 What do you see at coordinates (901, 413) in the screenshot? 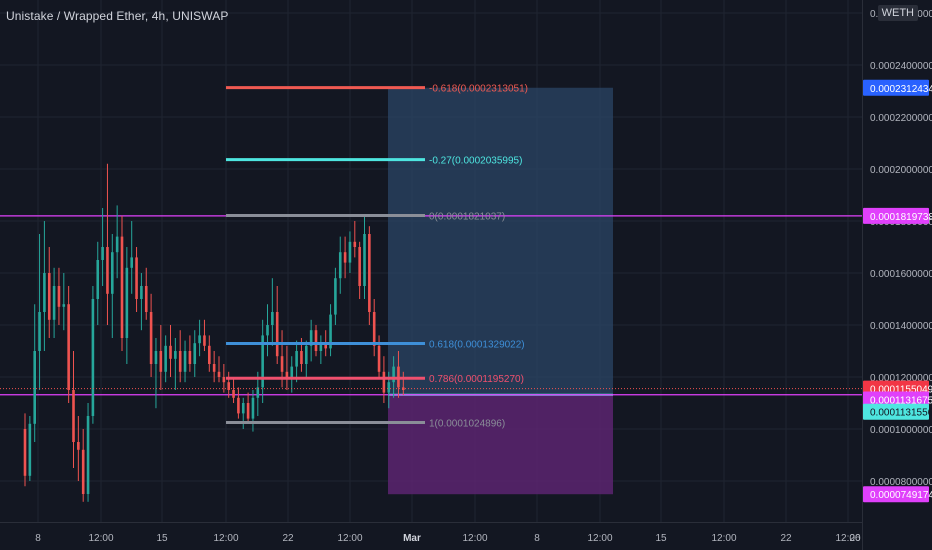
I see `entry-price-label: 0.0001131556` at bounding box center [901, 413].